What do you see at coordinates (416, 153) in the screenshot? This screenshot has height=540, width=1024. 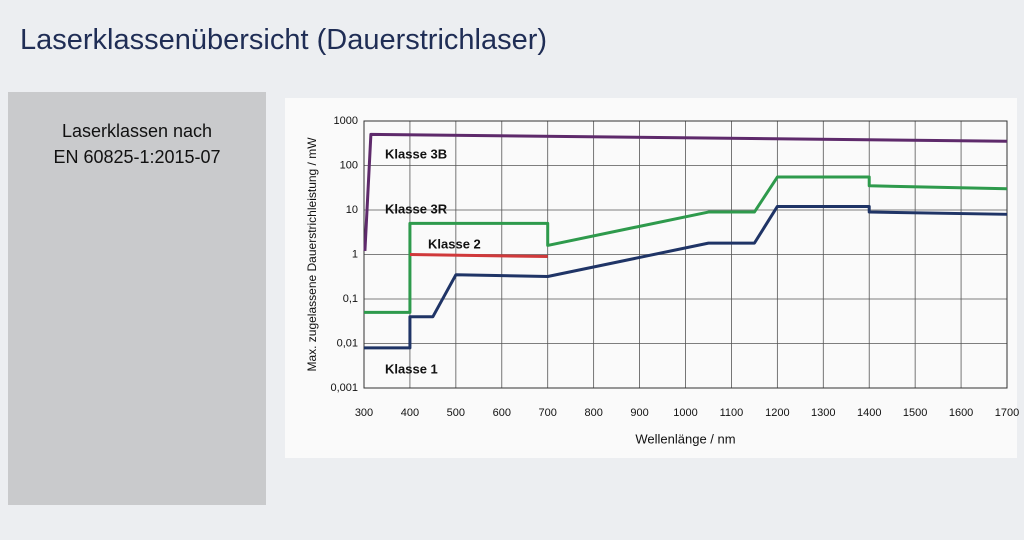 I see `series-label: Klasse 3B` at bounding box center [416, 153].